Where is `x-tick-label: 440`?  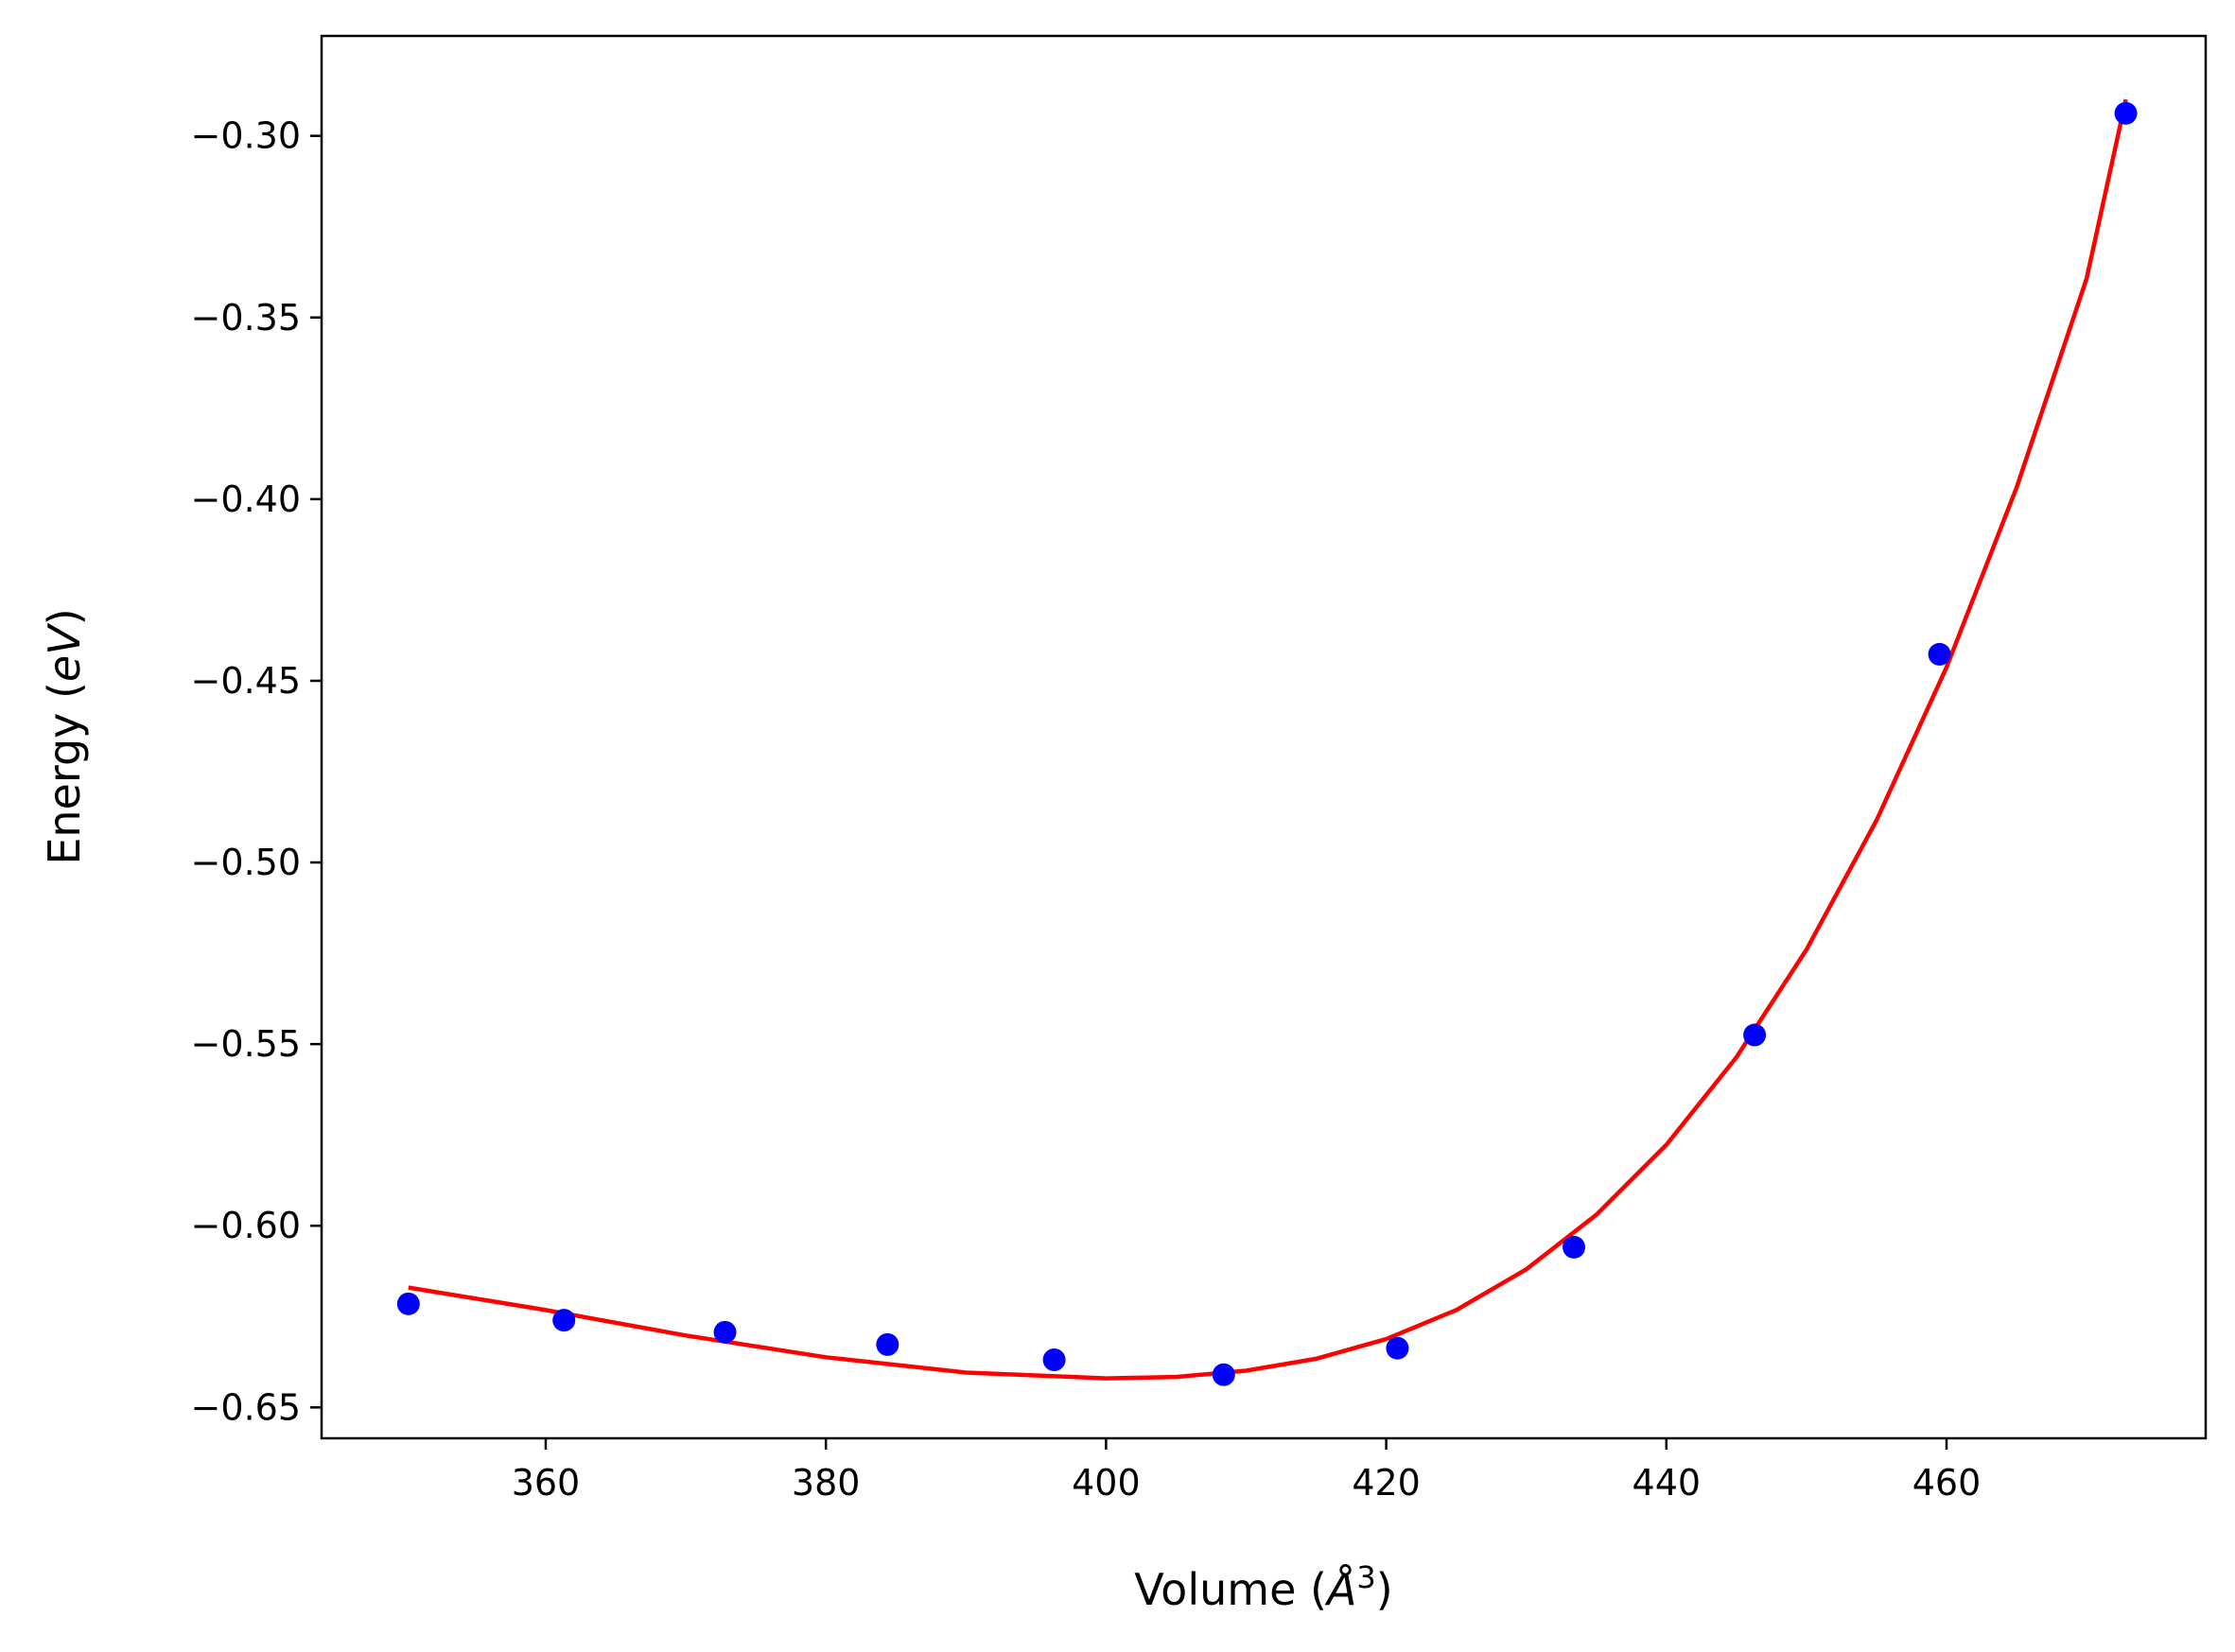 x-tick-label: 440 is located at coordinates (1667, 1483).